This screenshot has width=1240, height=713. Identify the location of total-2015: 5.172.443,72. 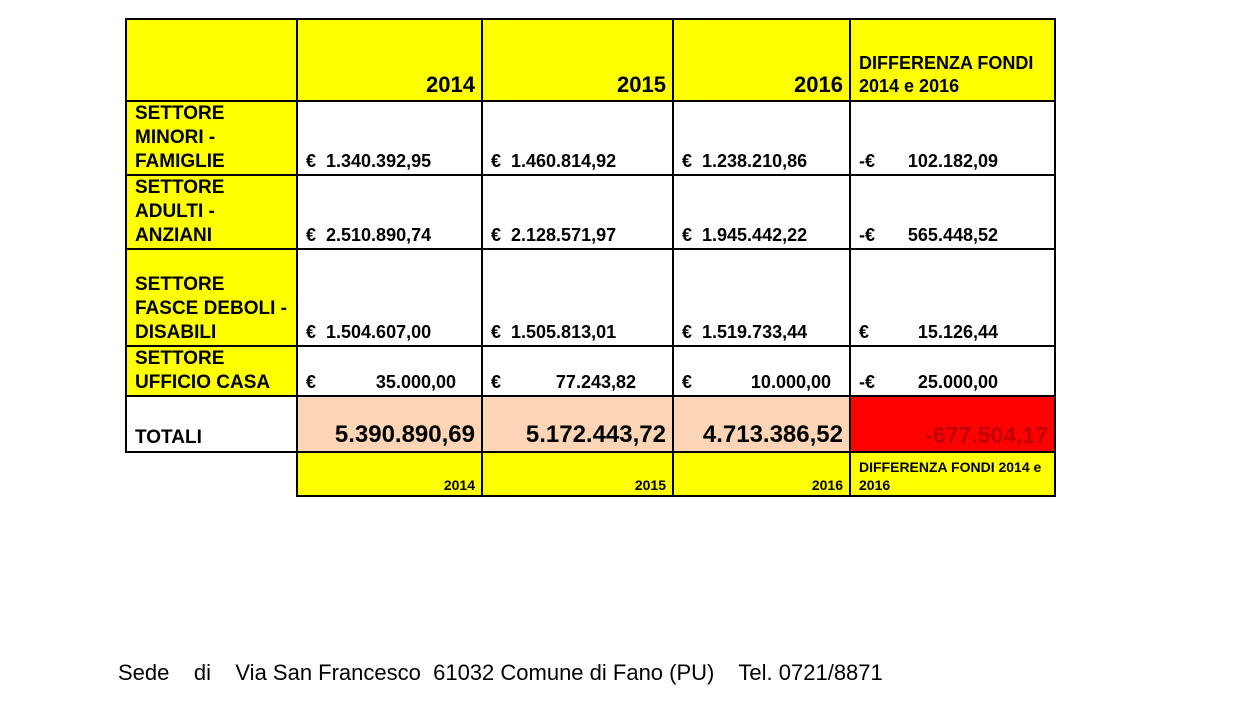
(577, 424).